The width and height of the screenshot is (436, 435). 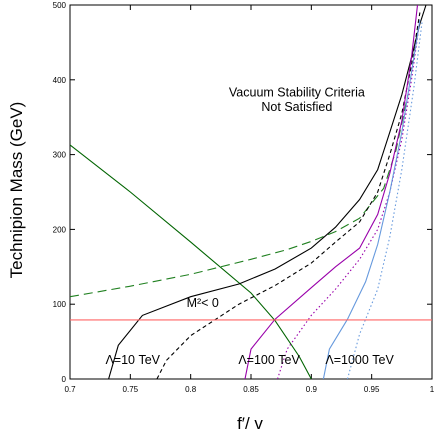 What do you see at coordinates (60, 304) in the screenshot?
I see `y-tick-label: 100` at bounding box center [60, 304].